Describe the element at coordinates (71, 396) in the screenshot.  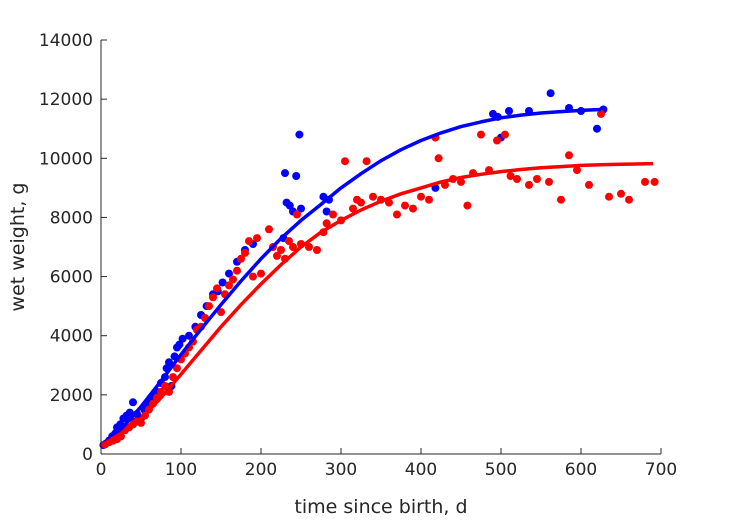
I see `y-tick-label: 2000` at that location.